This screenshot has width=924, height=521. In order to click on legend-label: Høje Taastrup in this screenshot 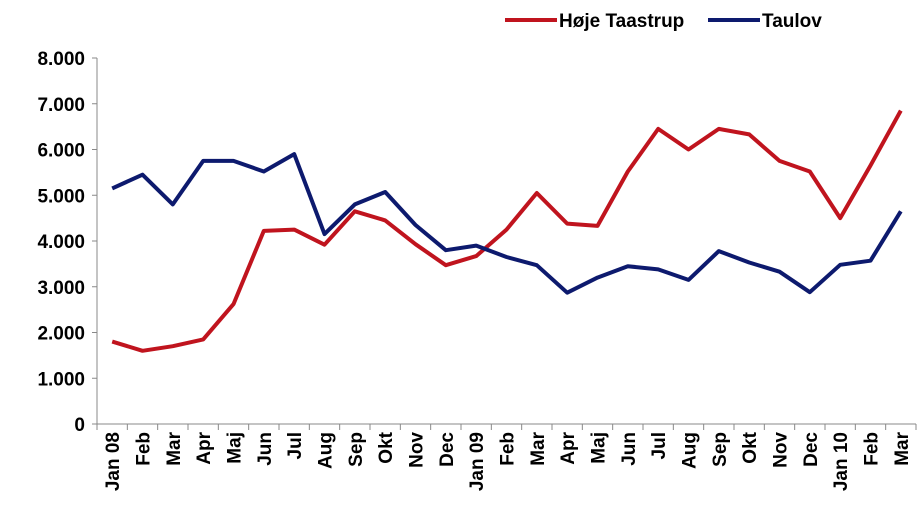, I will do `click(621, 21)`.